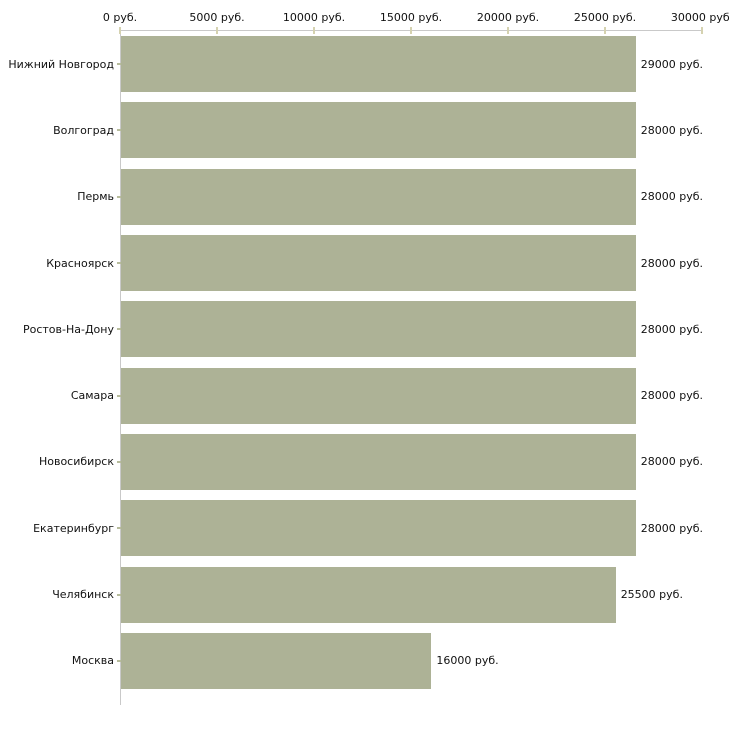 The image size is (730, 730). What do you see at coordinates (95, 197) in the screenshot?
I see `category-label: Пермь` at bounding box center [95, 197].